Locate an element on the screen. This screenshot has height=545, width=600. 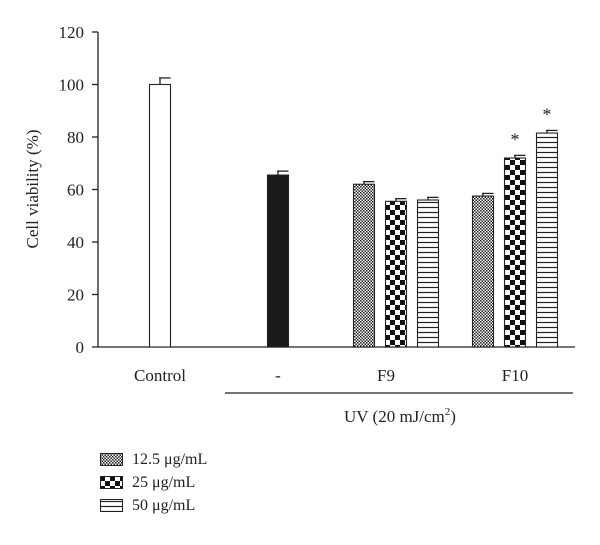
legend-item-50: 50 μg/mL is located at coordinates (153, 505).